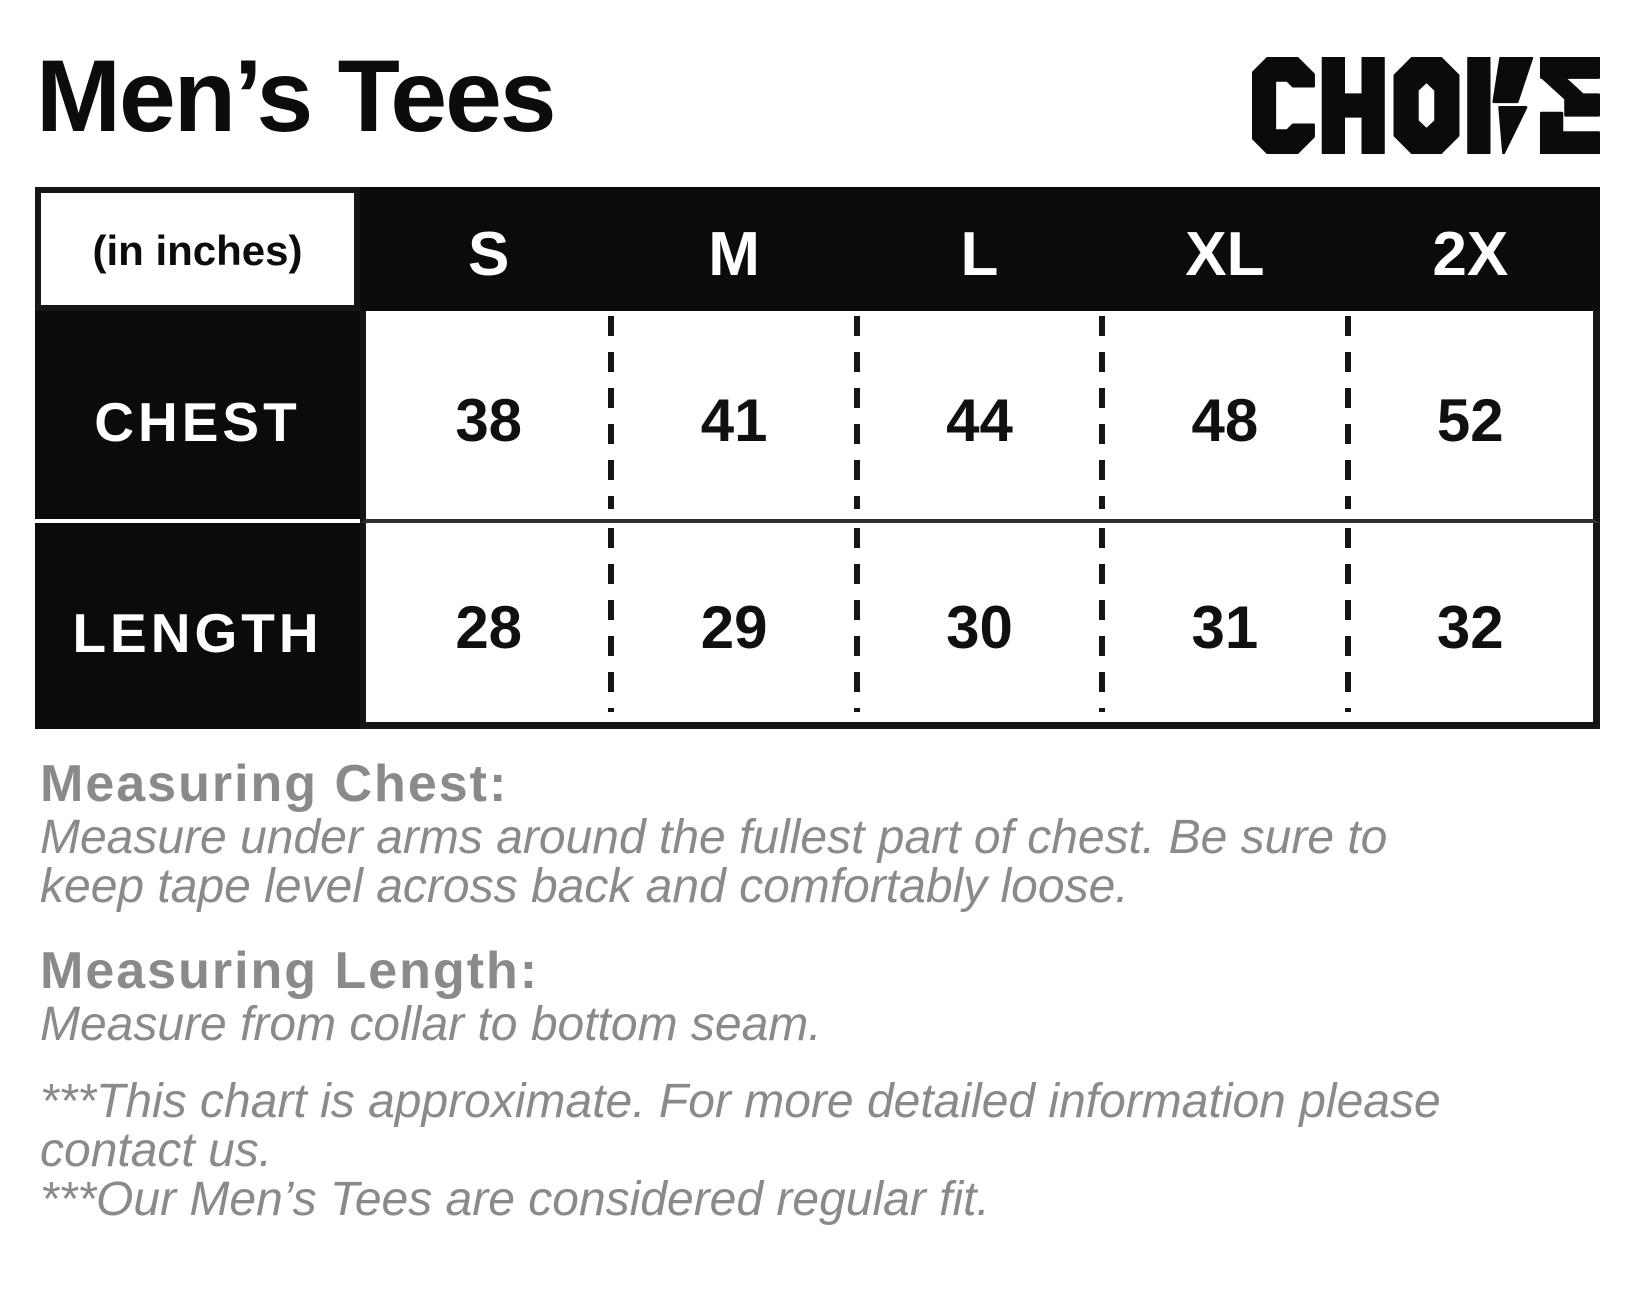  I want to click on value-cell-chest-xl: 48, so click(1223, 415).